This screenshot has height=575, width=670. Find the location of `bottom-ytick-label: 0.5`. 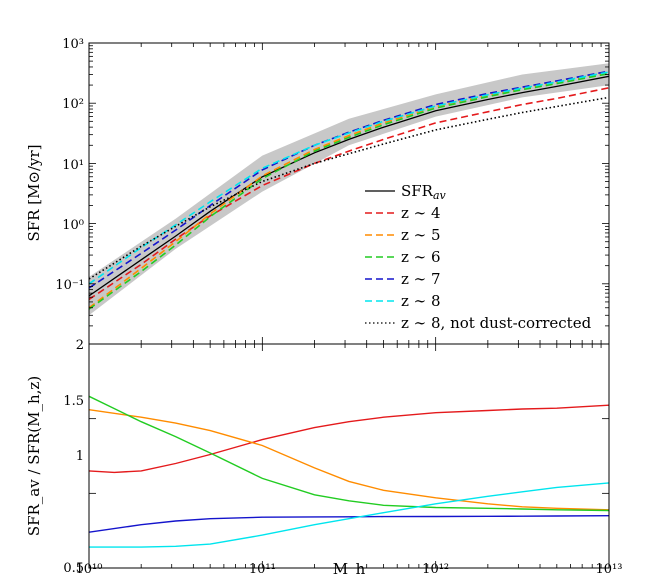

bottom-ytick-label: 0.5 is located at coordinates (73, 568).